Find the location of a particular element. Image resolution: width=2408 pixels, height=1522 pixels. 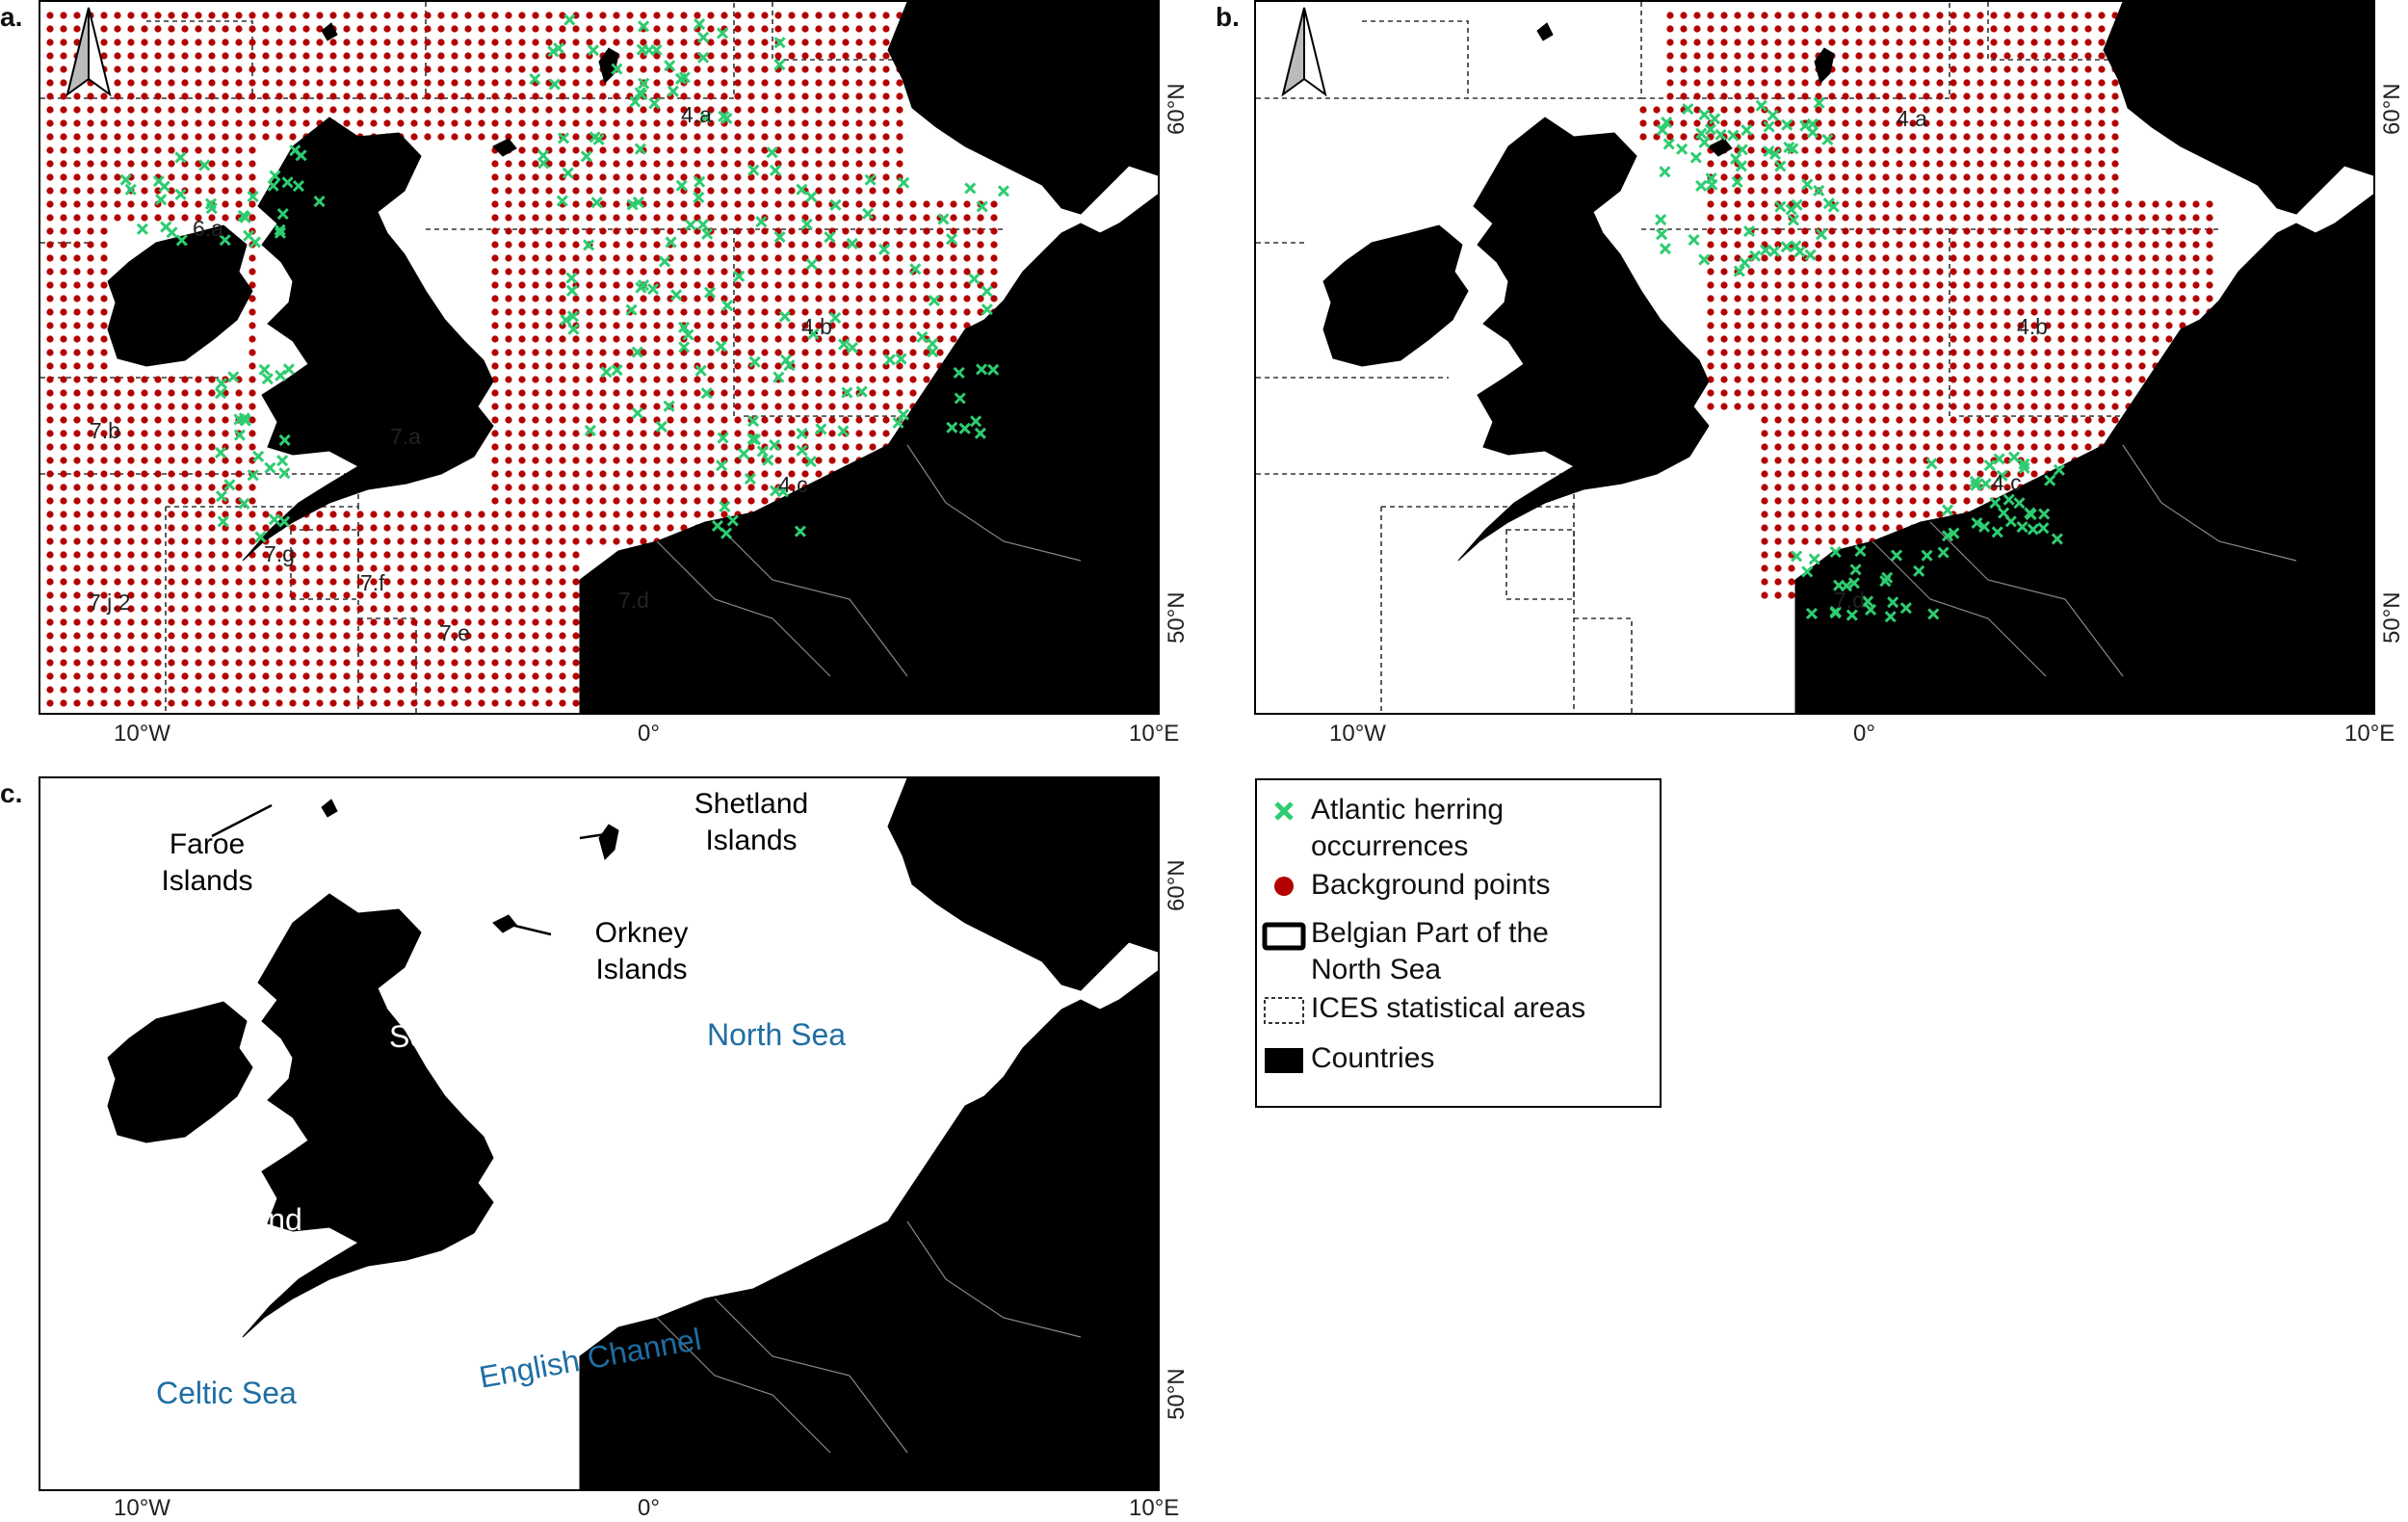

ices-boundary is located at coordinates (1795, 50).